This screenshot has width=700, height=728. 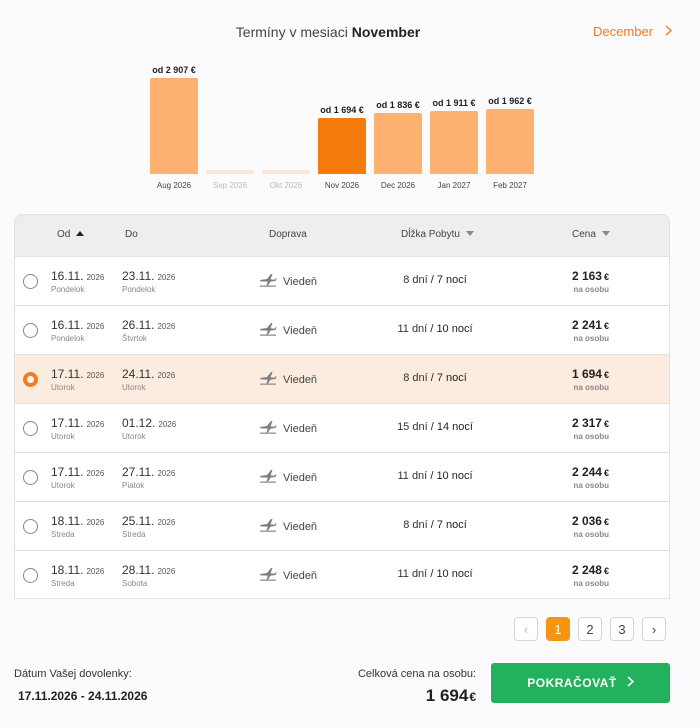 What do you see at coordinates (138, 374) in the screenshot?
I see `to-date-value: 24.11.` at bounding box center [138, 374].